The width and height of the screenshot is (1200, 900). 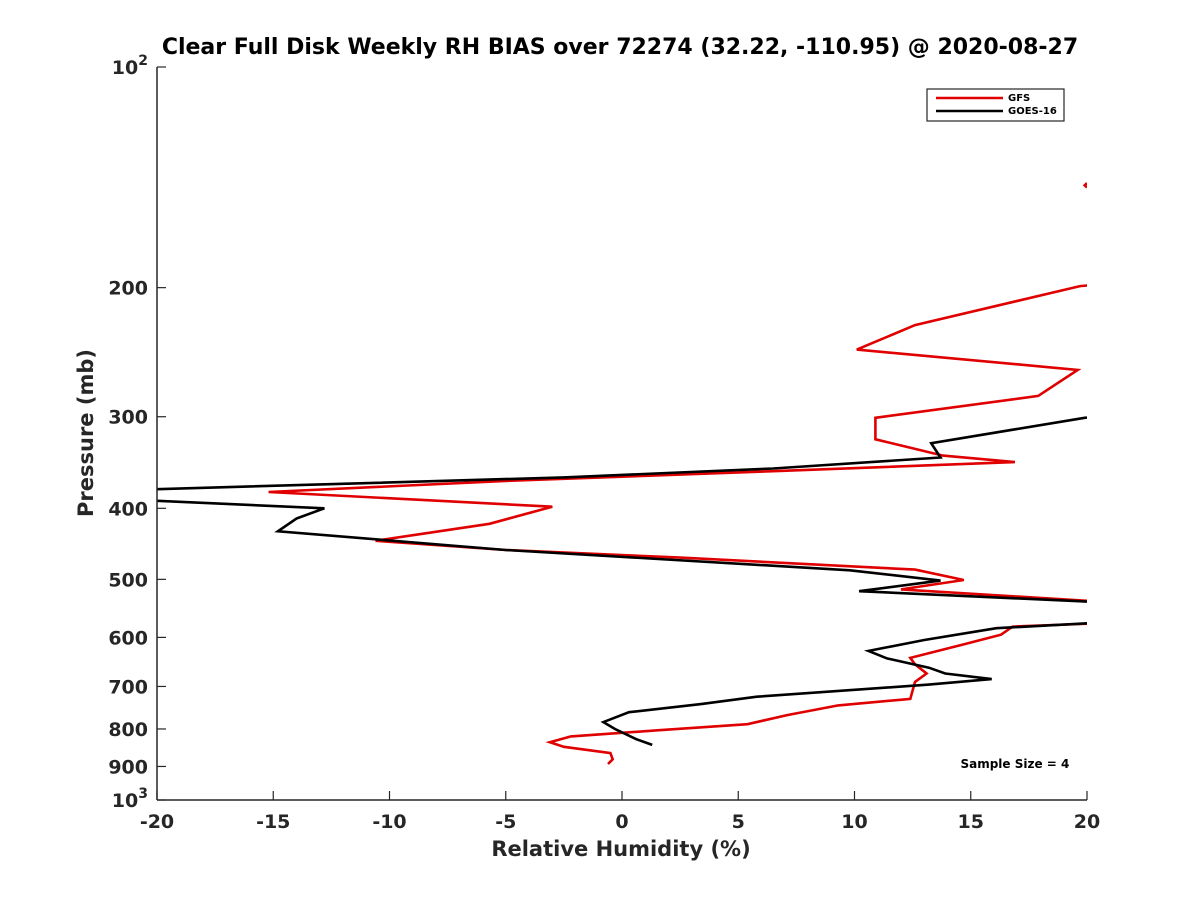 I want to click on y-axis-label: Pressure (mb), so click(x=86, y=433).